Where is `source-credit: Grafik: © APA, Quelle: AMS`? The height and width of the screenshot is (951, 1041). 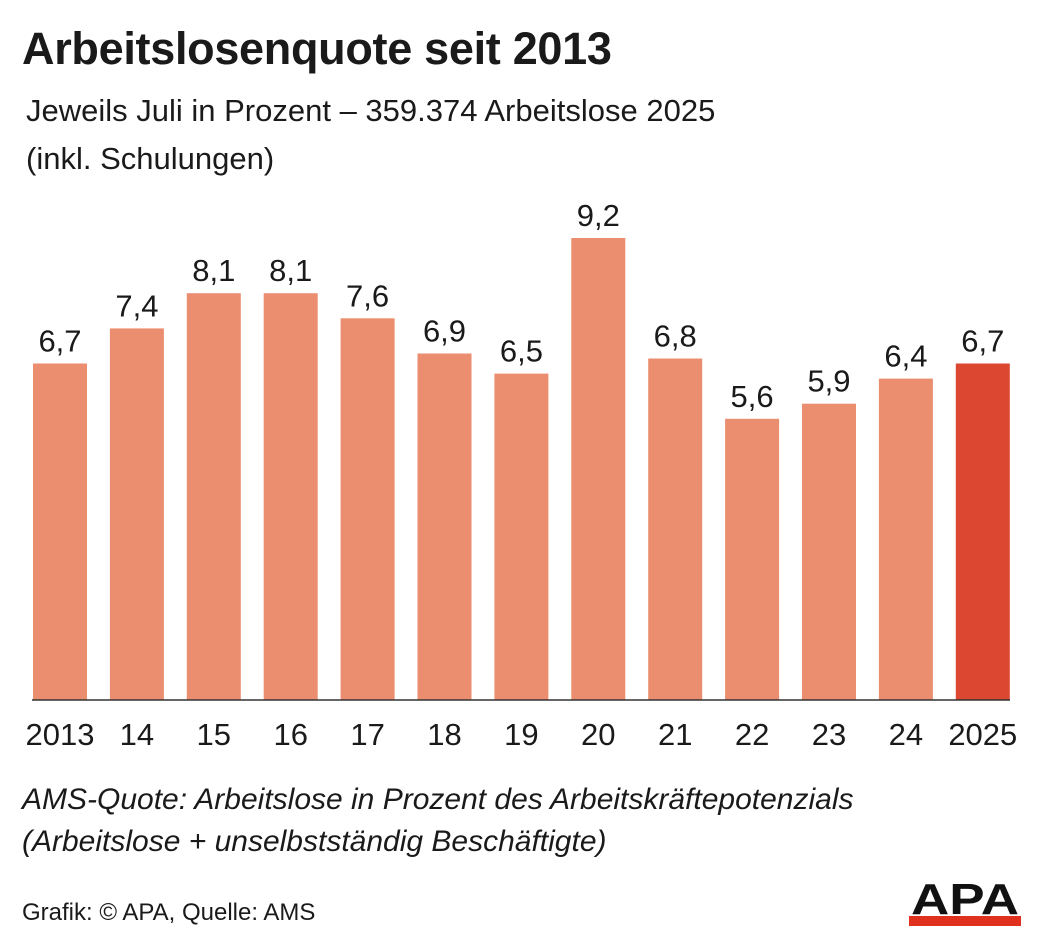 source-credit: Grafik: © APA, Quelle: AMS is located at coordinates (169, 912).